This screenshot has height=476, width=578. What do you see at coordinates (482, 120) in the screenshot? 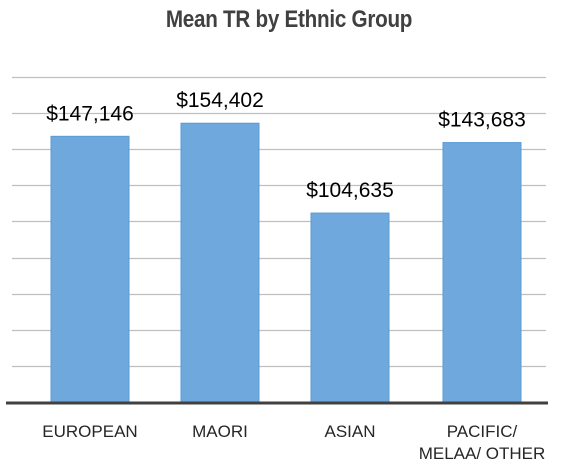
I see `data-label: $143,683` at bounding box center [482, 120].